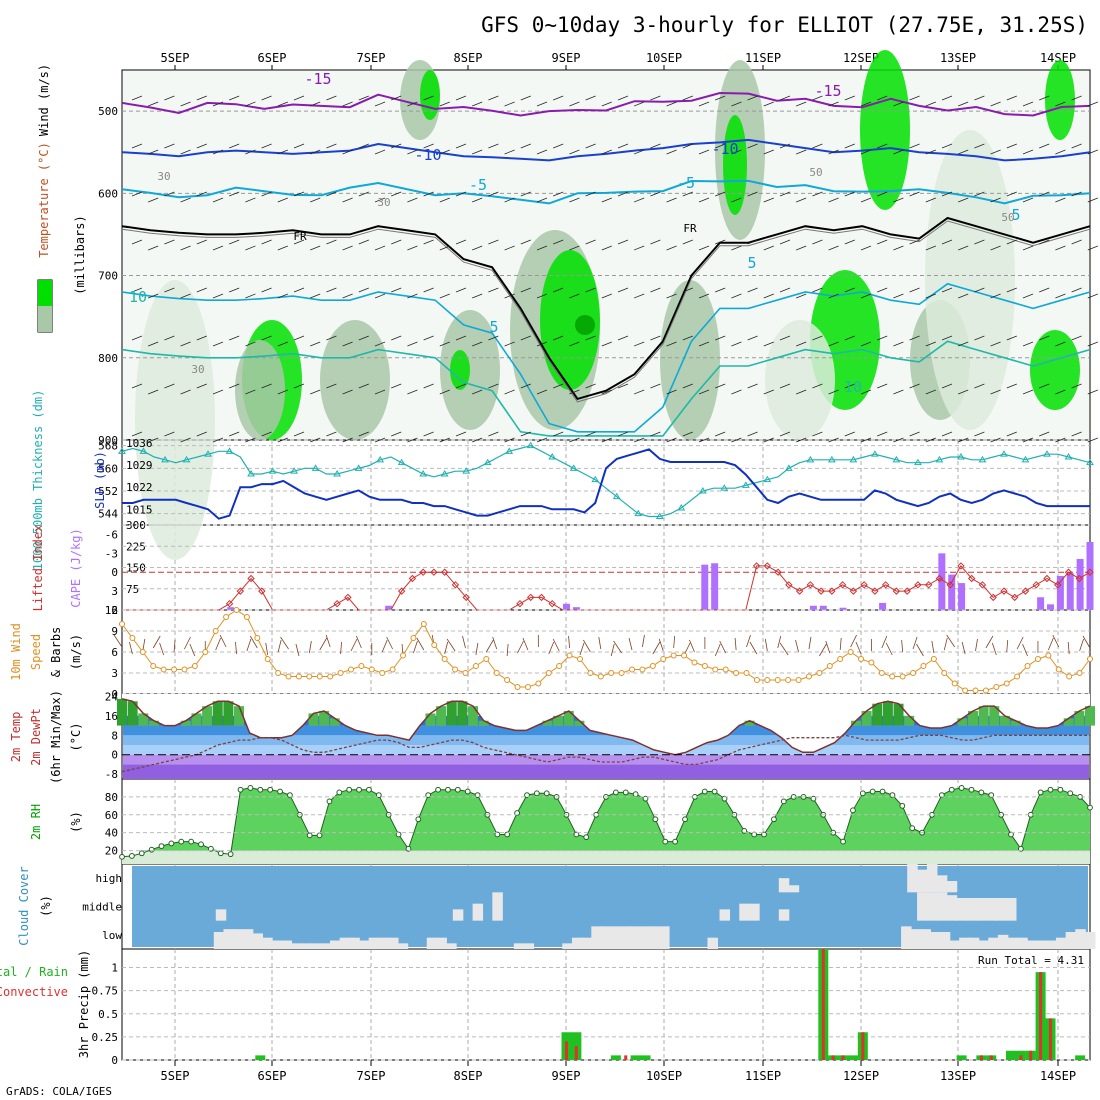 This screenshot has width=1100, height=1100. What do you see at coordinates (958, 1076) in the screenshot?
I see `date-label-bottom: 13SEP` at bounding box center [958, 1076].